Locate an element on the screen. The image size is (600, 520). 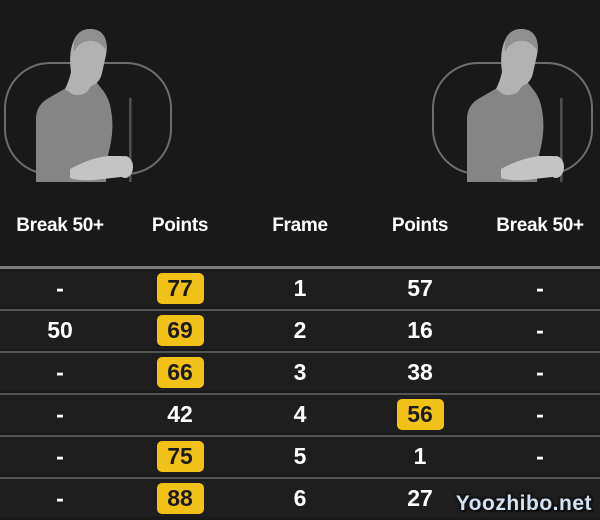
points-badge: 77 is located at coordinates (180, 288).